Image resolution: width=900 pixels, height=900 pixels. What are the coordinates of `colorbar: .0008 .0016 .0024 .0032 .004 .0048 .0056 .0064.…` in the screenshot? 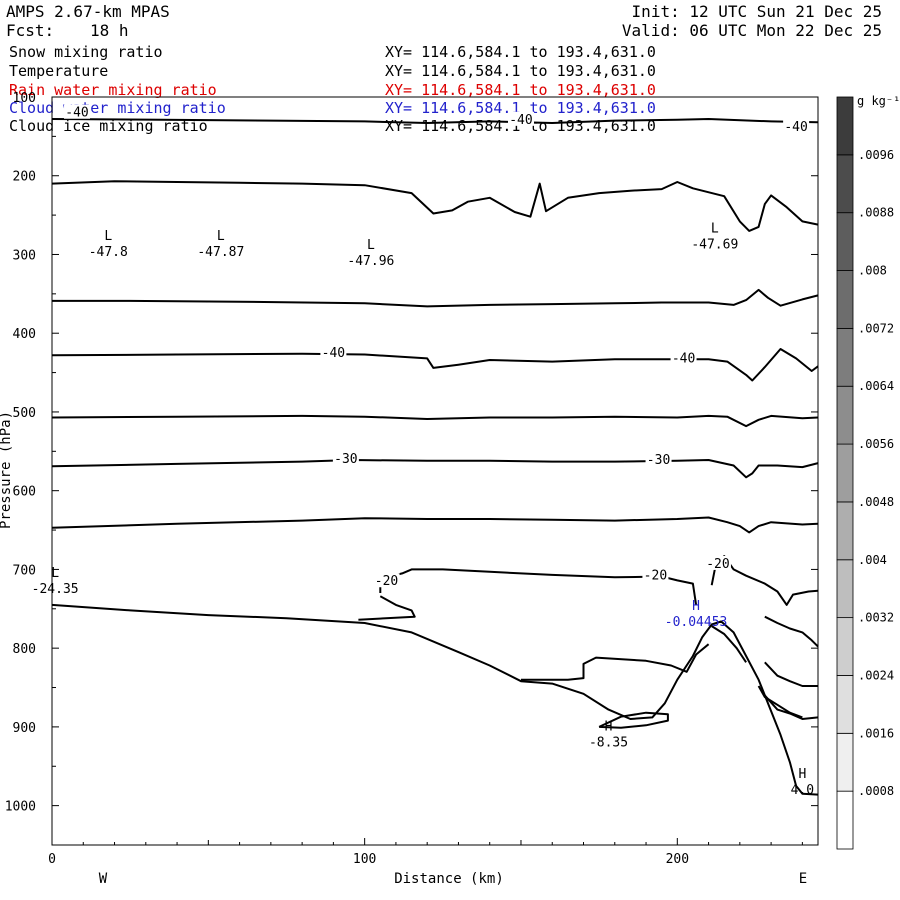 It's located at (865, 473).